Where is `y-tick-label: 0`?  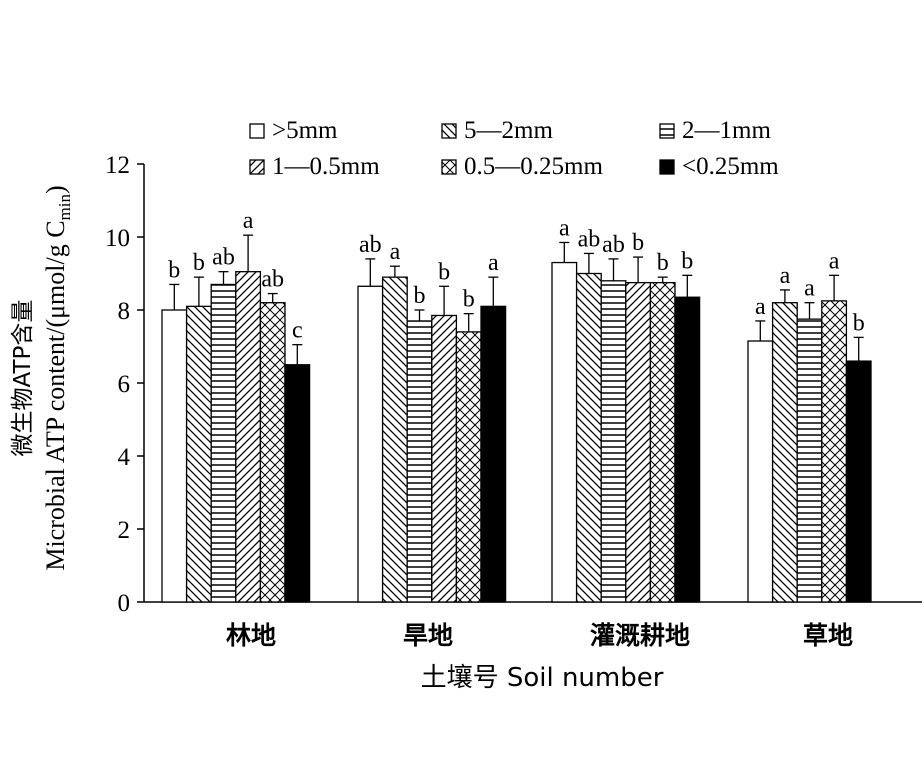 y-tick-label: 0 is located at coordinates (124, 603).